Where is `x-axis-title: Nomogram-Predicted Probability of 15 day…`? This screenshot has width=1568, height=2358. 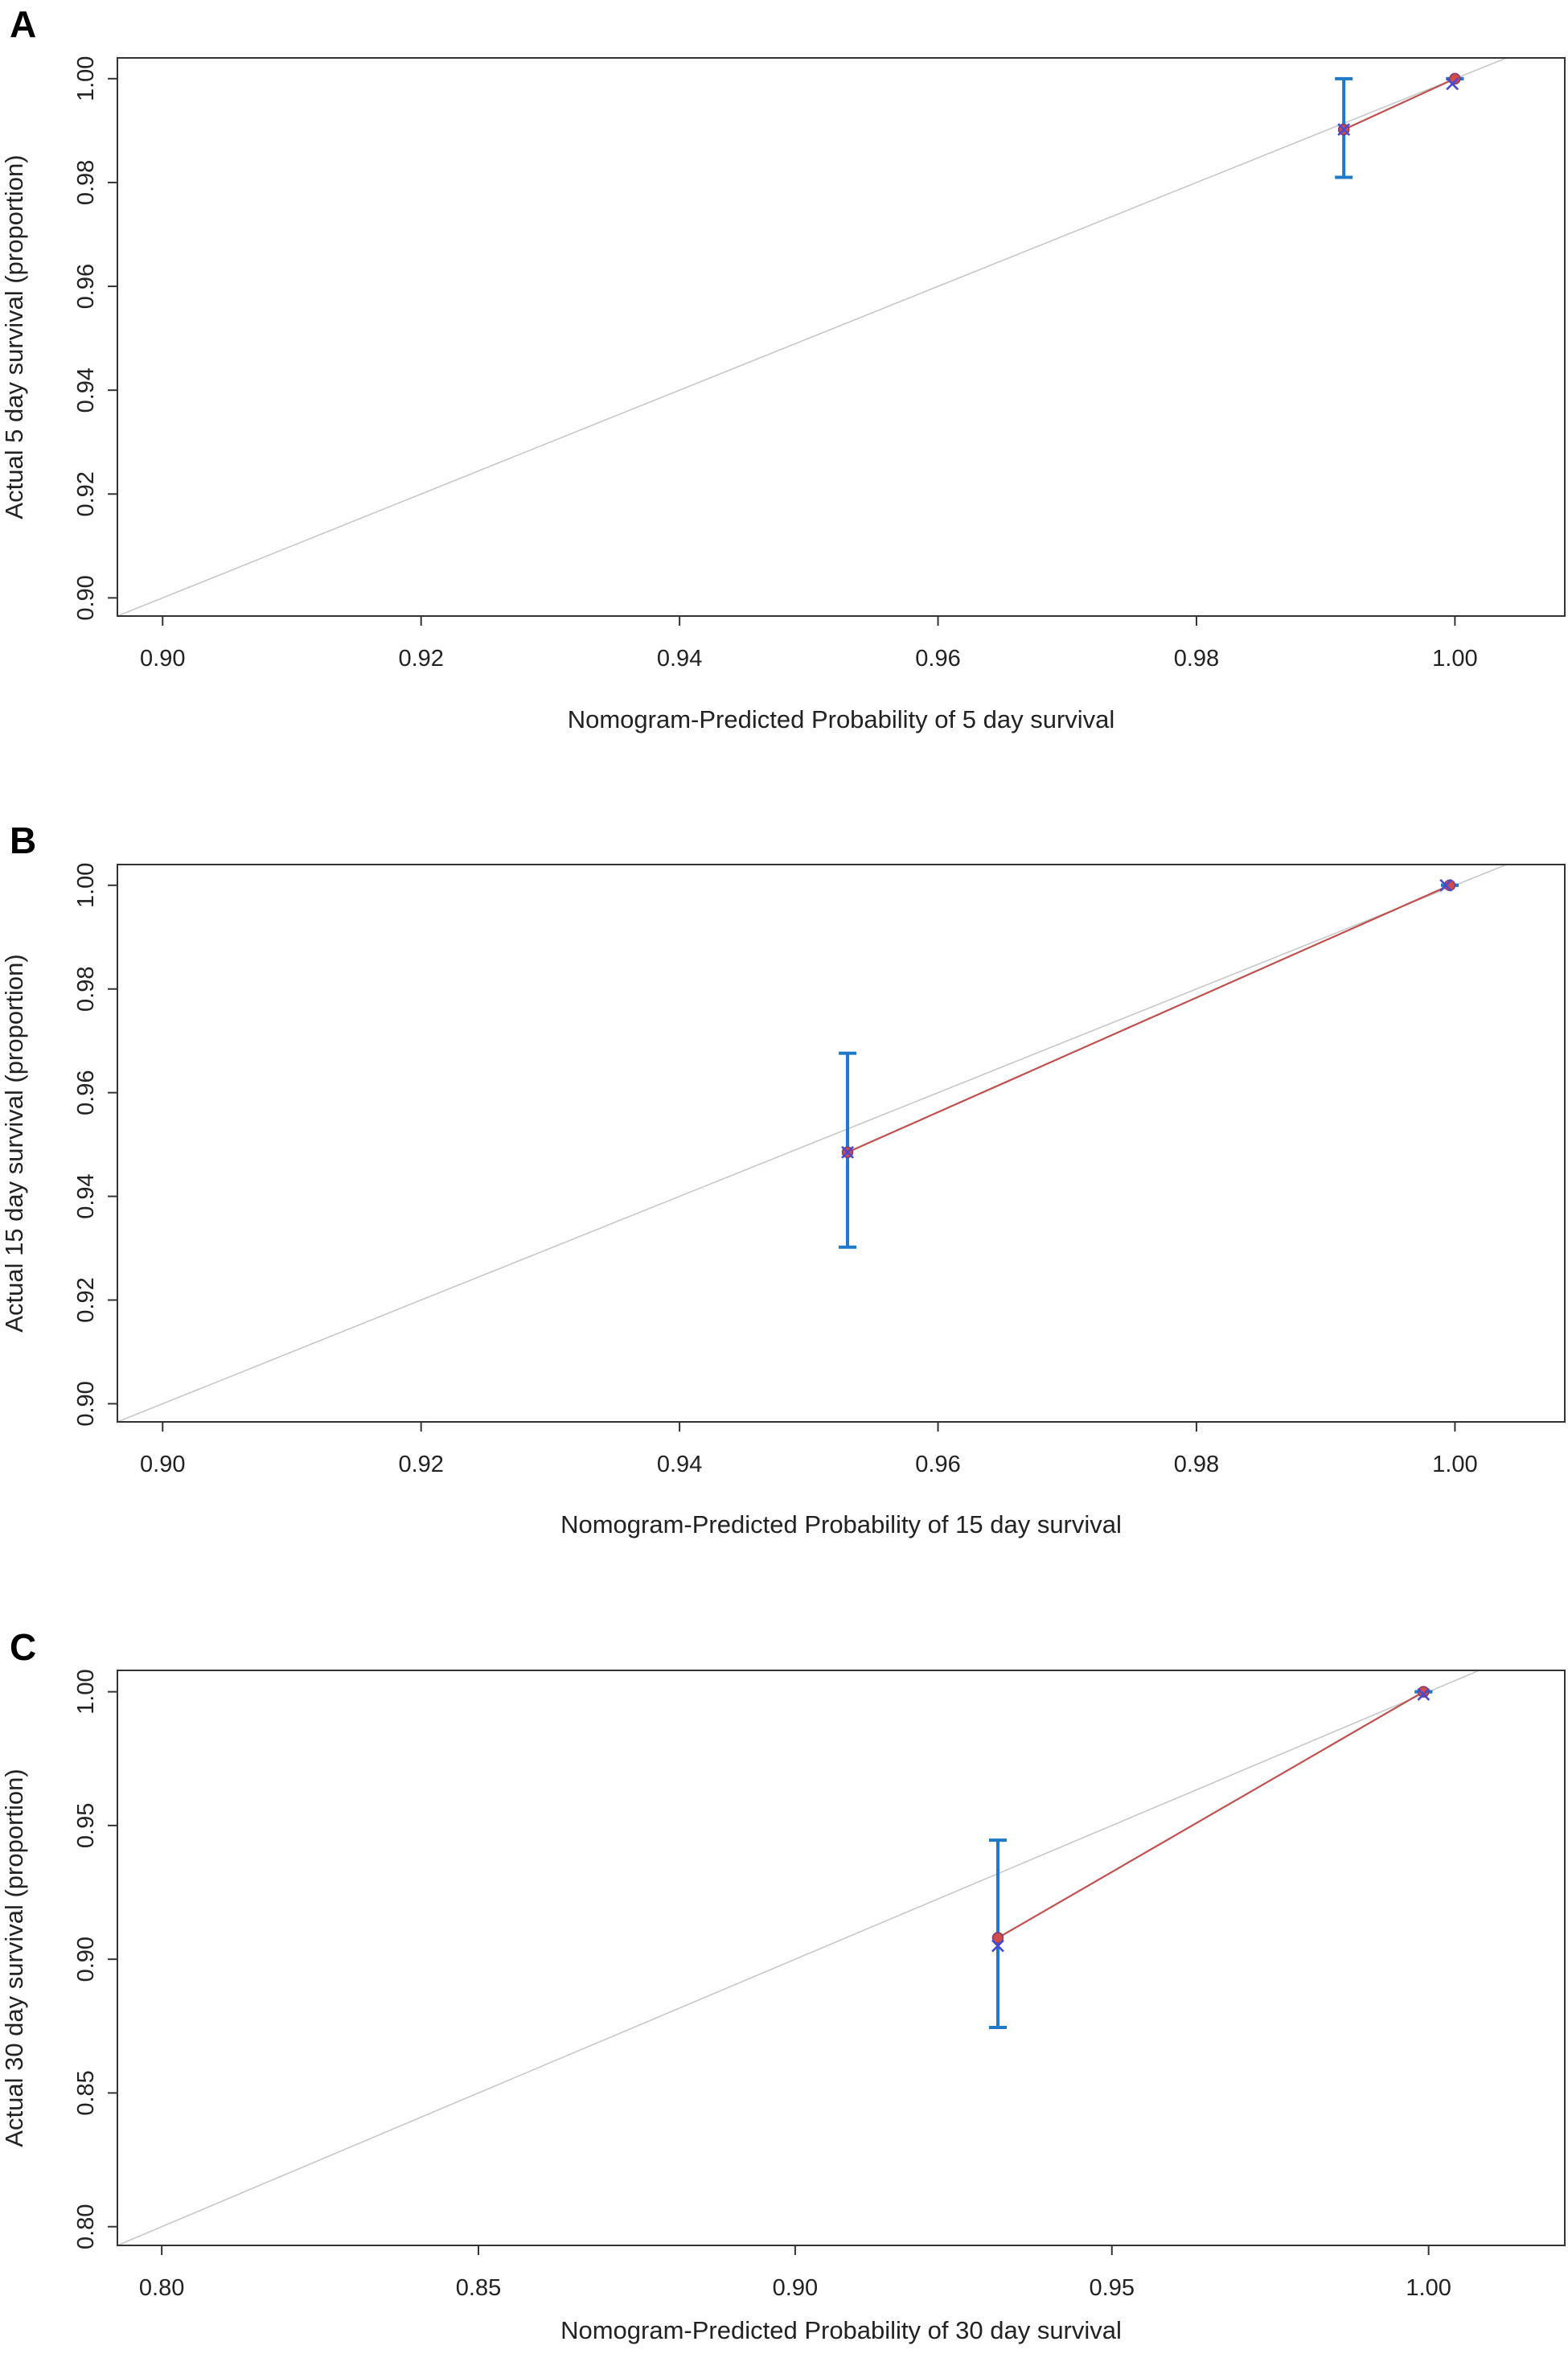
x-axis-title: Nomogram-Predicted Probability of 15 day… is located at coordinates (841, 1524).